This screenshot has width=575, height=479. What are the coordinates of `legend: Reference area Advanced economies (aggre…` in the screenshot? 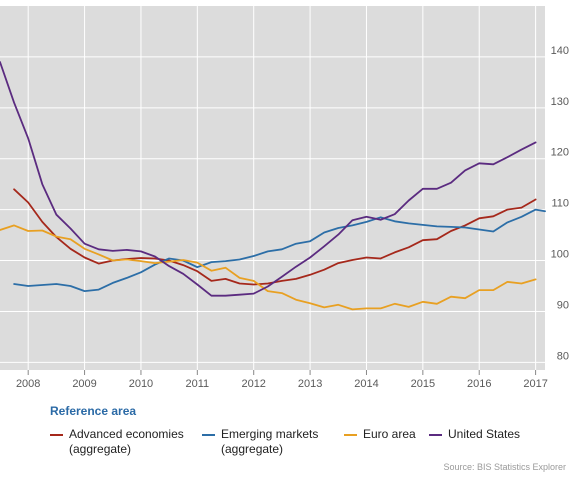 It's located at (310, 432).